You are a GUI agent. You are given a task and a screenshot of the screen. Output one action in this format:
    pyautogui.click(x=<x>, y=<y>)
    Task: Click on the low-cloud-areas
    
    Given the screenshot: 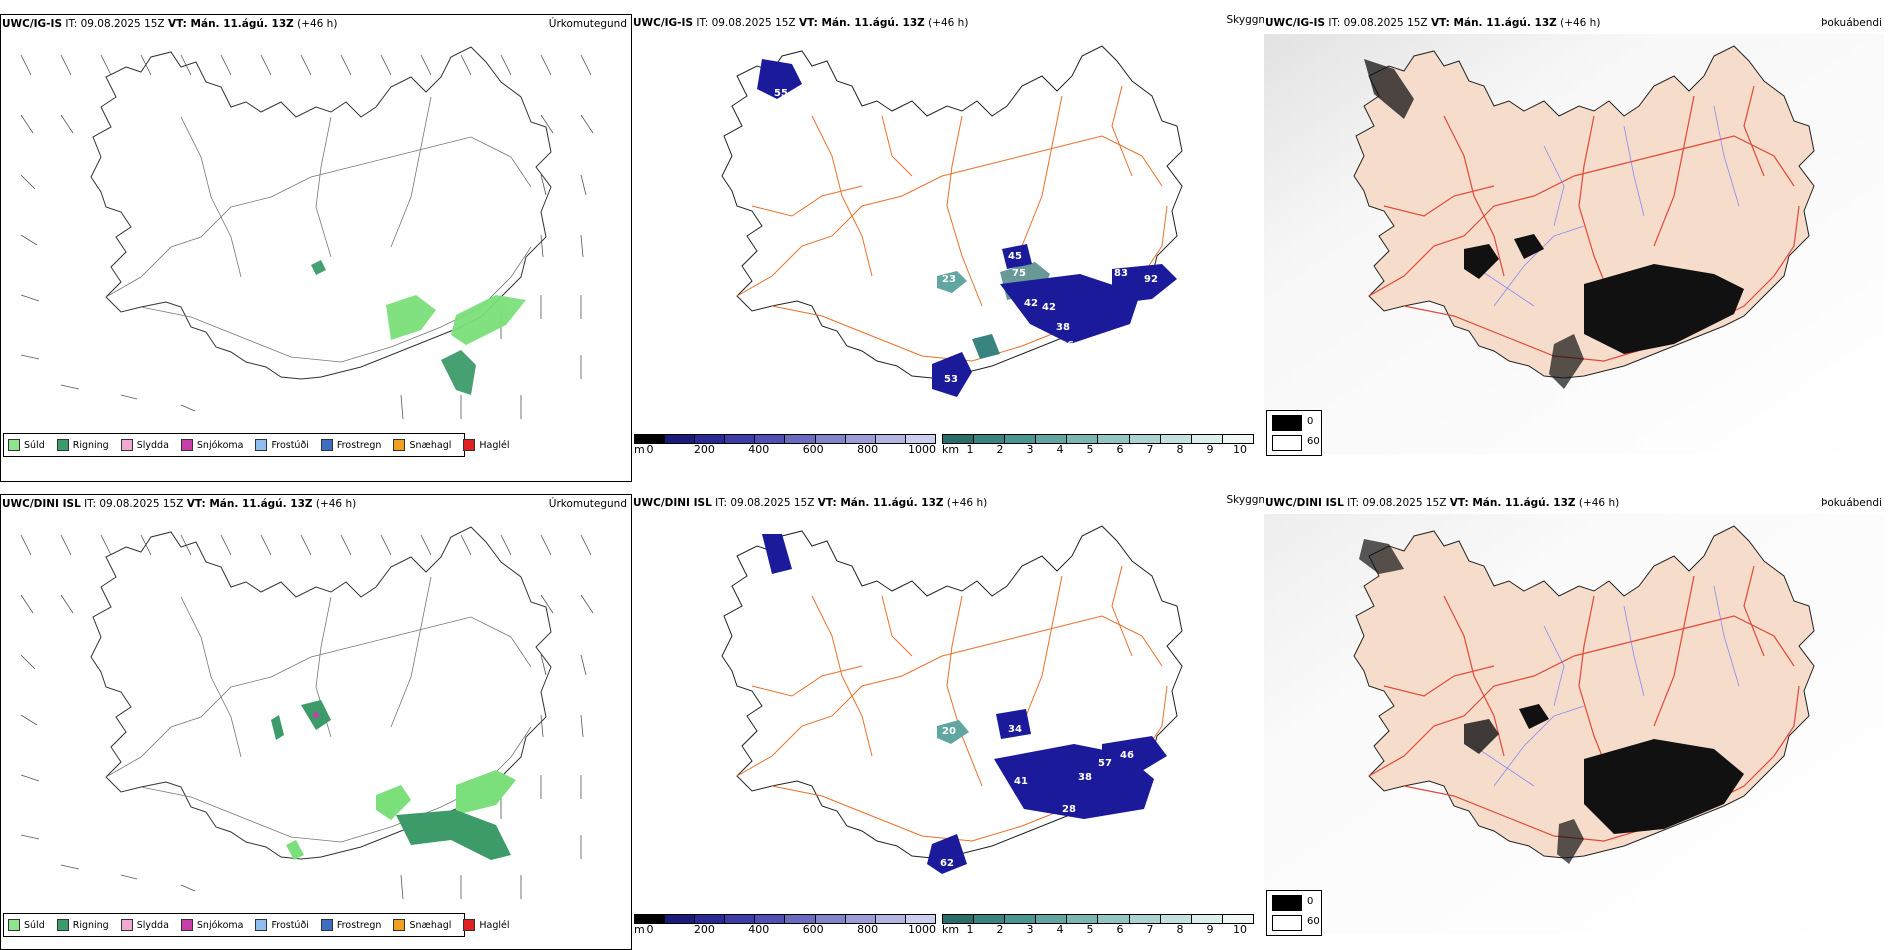 What is the action you would take?
    pyautogui.click(x=967, y=228)
    